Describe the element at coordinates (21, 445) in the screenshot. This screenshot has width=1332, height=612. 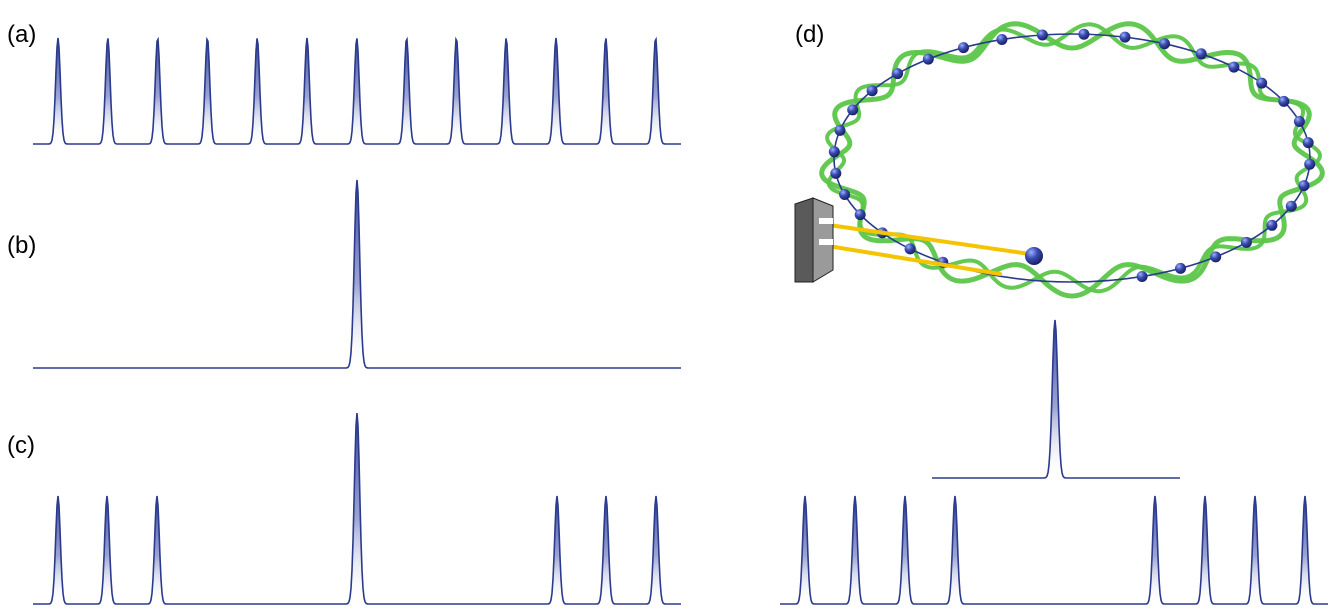
I see `panel-label-c: (c)` at that location.